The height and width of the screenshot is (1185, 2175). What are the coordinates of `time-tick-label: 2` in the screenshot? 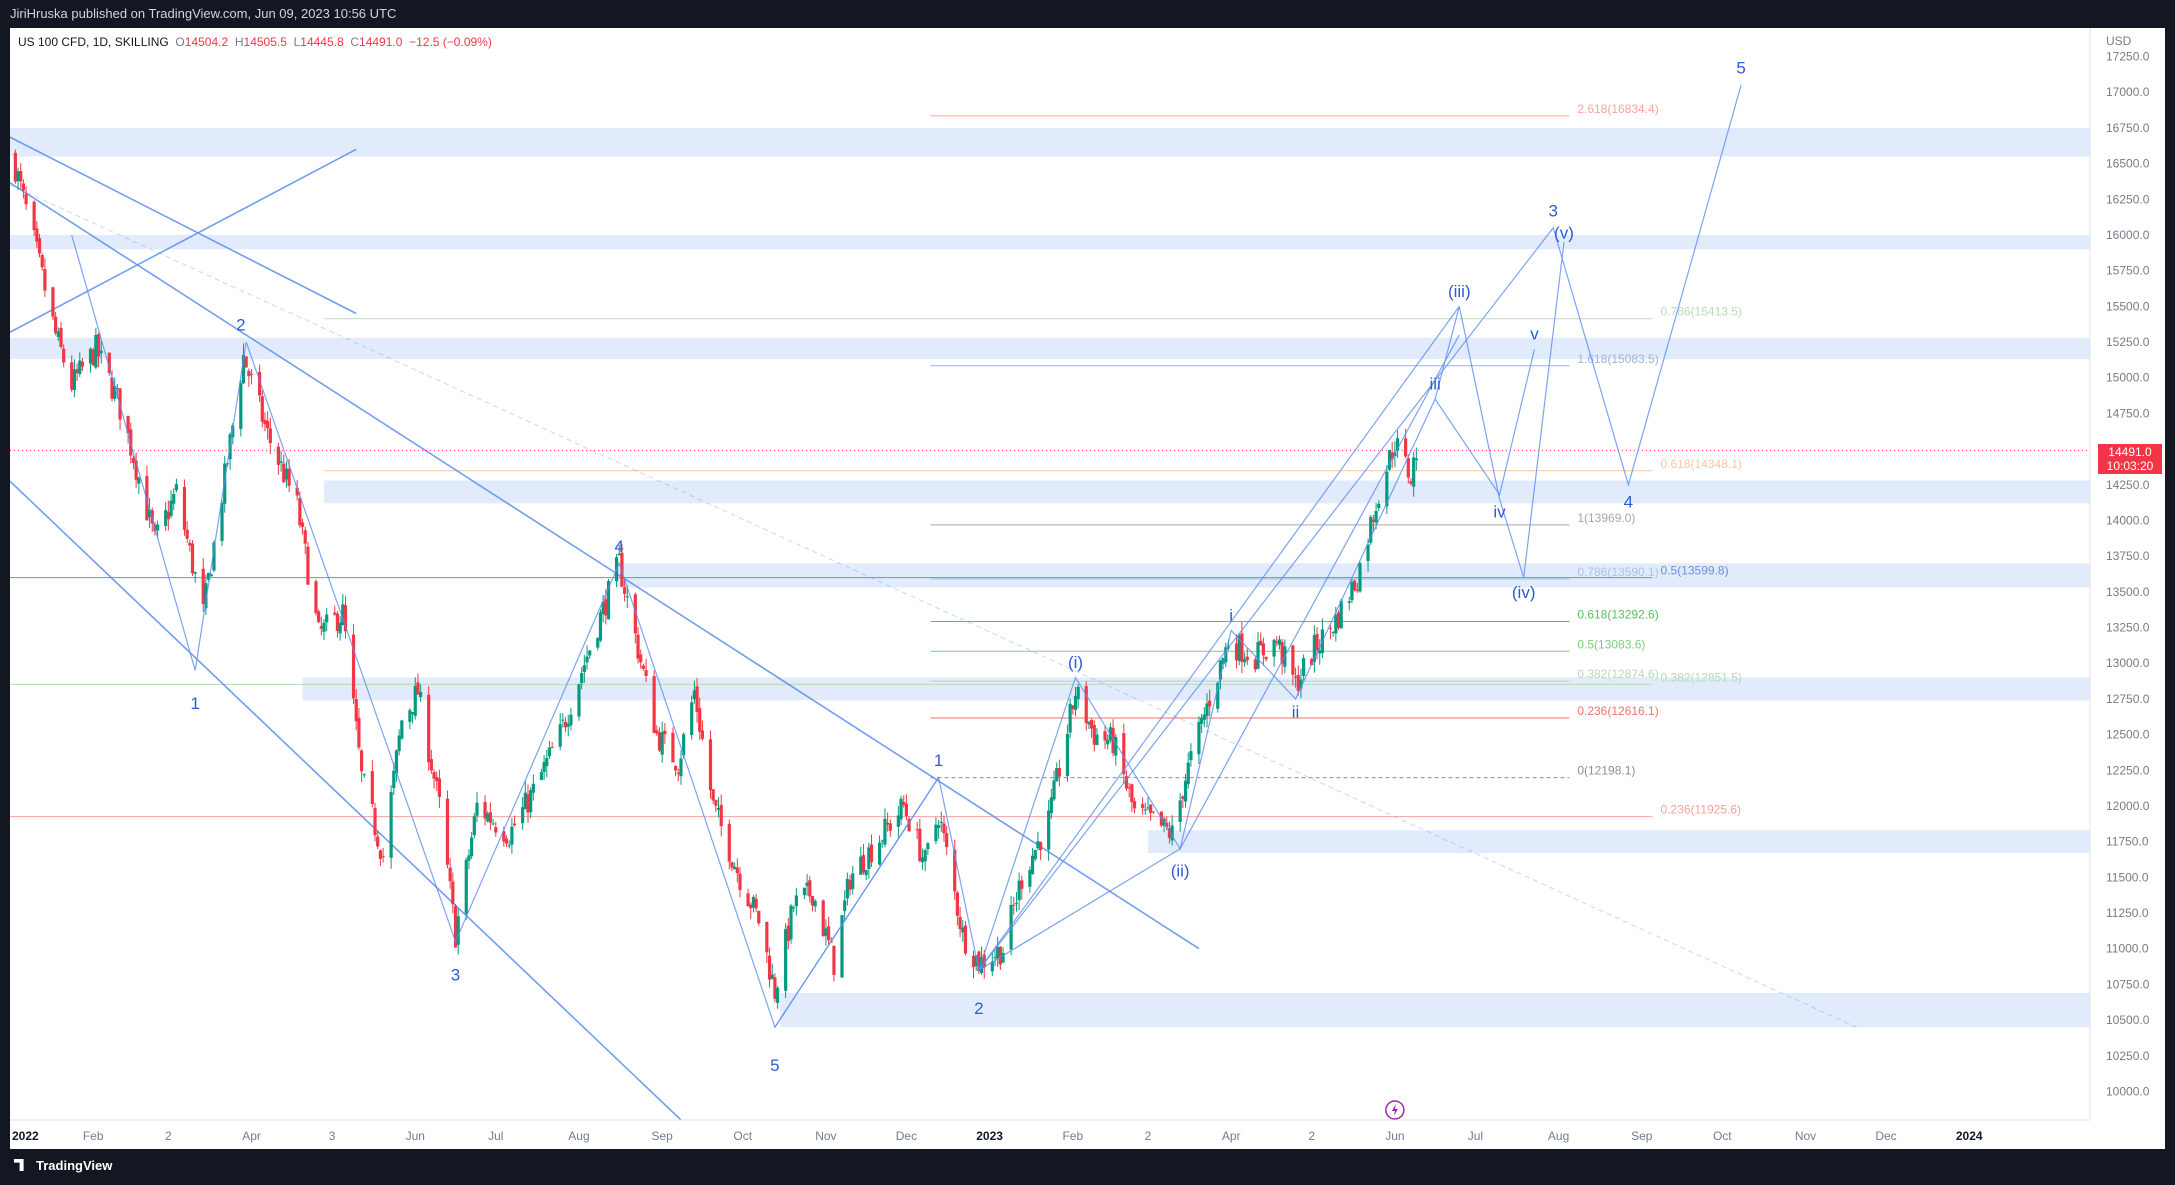 It's located at (168, 1136).